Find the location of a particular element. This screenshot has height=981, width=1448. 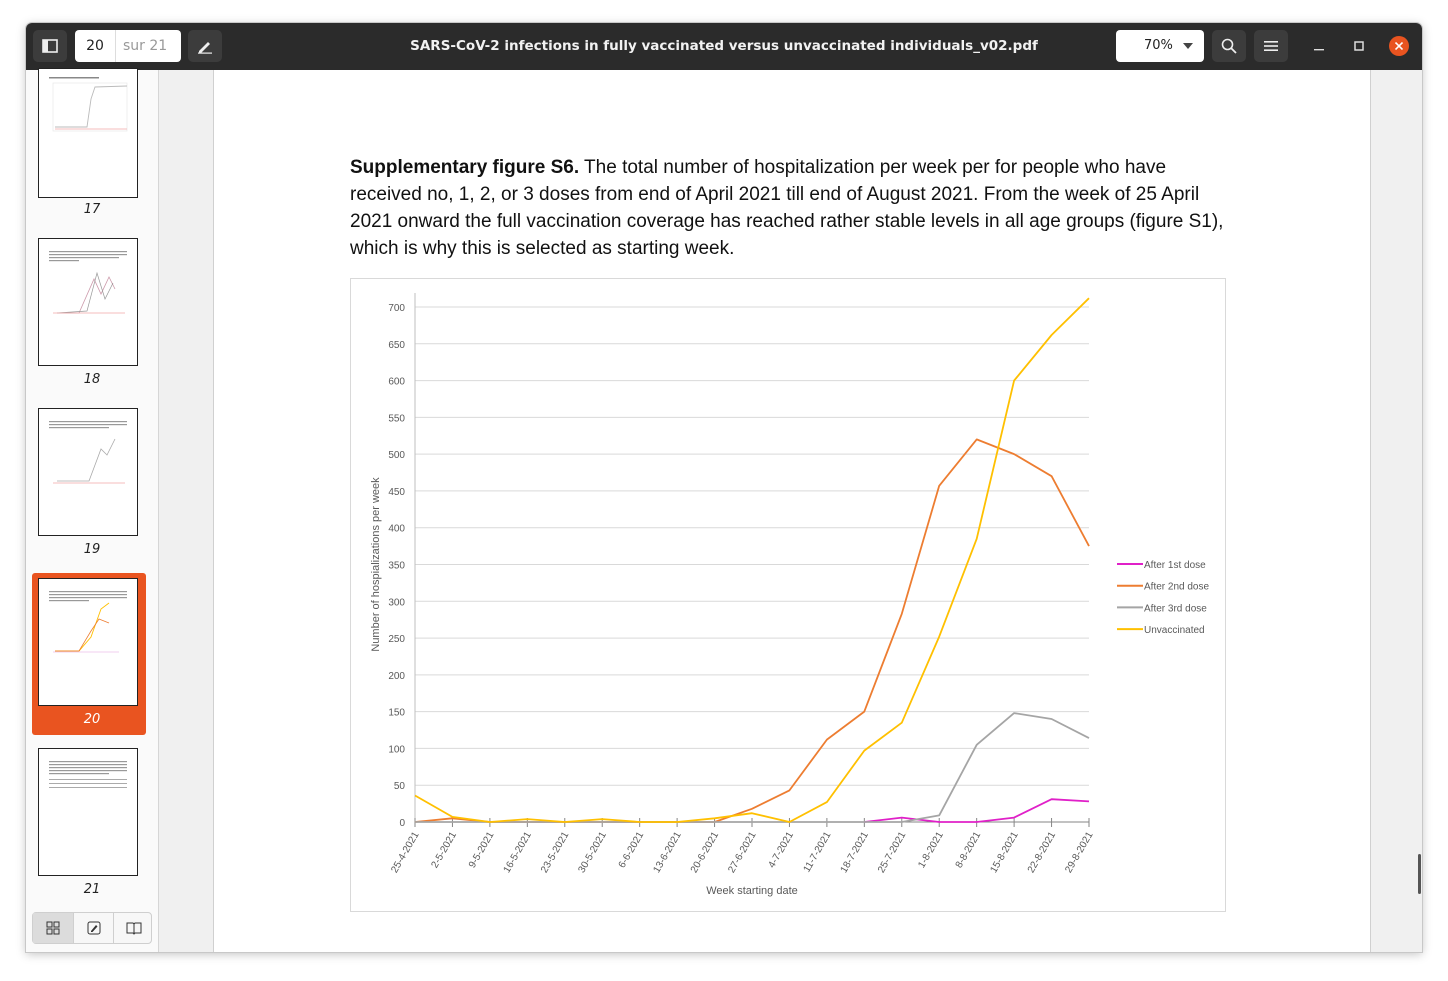

thumbnail-label: 18 is located at coordinates (92, 379).